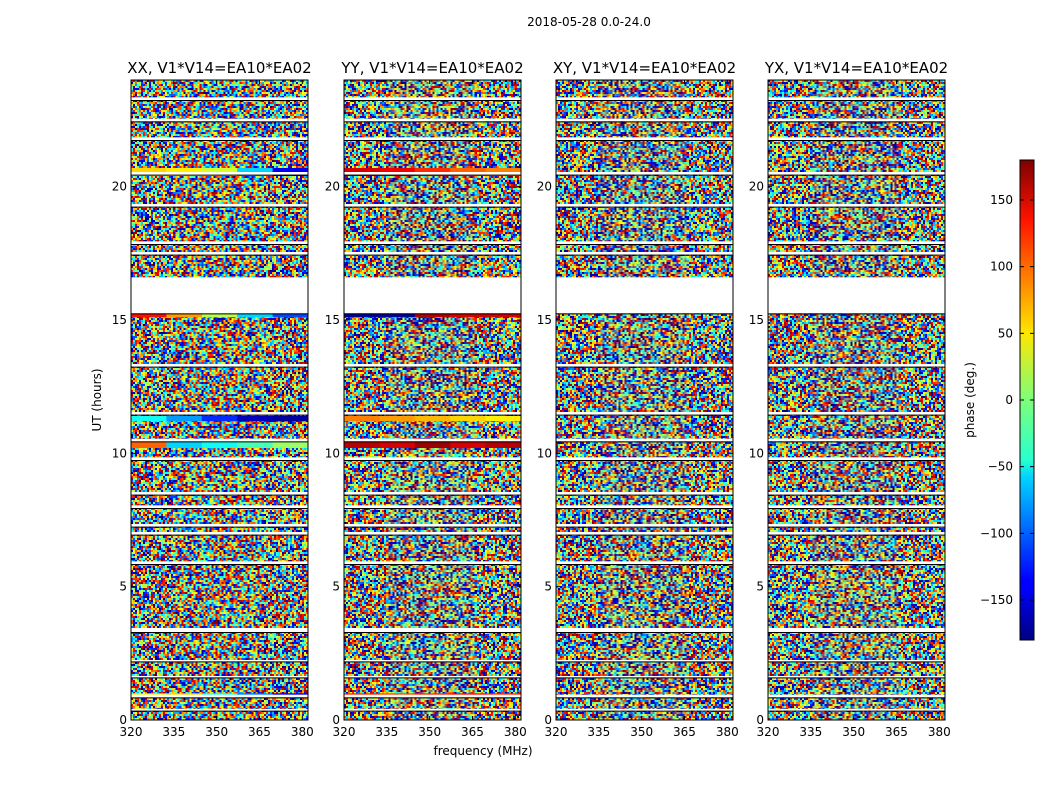 Image resolution: width=1050 pixels, height=800 pixels. What do you see at coordinates (939, 732) in the screenshot?
I see `x-tick-label: 380` at bounding box center [939, 732].